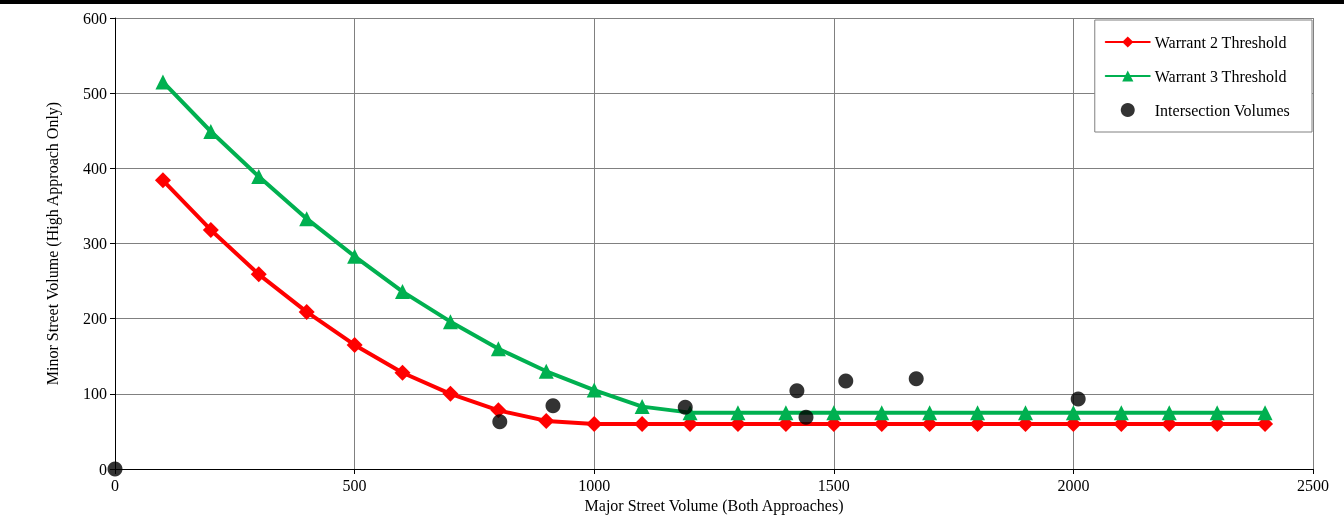 This screenshot has width=1344, height=531. I want to click on y-tick-label: 400, so click(95, 168).